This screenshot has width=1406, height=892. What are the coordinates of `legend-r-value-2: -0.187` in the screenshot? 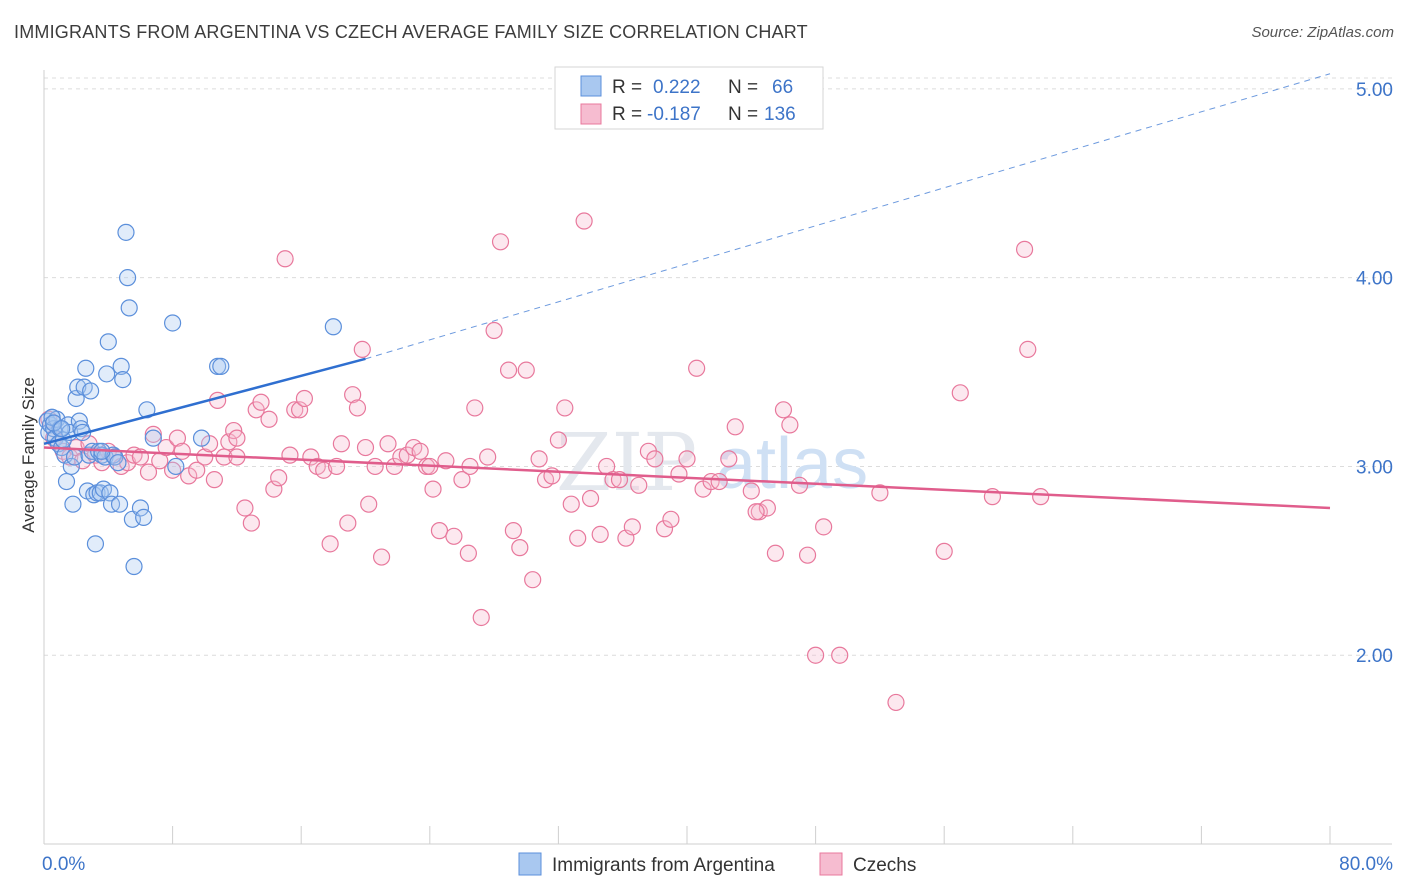 It's located at (674, 114).